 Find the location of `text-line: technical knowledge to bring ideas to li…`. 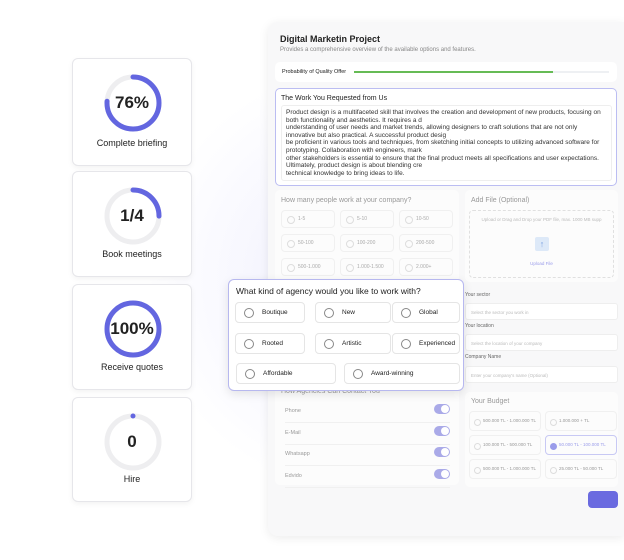

text-line: technical knowledge to bring ideas to li… is located at coordinates (345, 173).